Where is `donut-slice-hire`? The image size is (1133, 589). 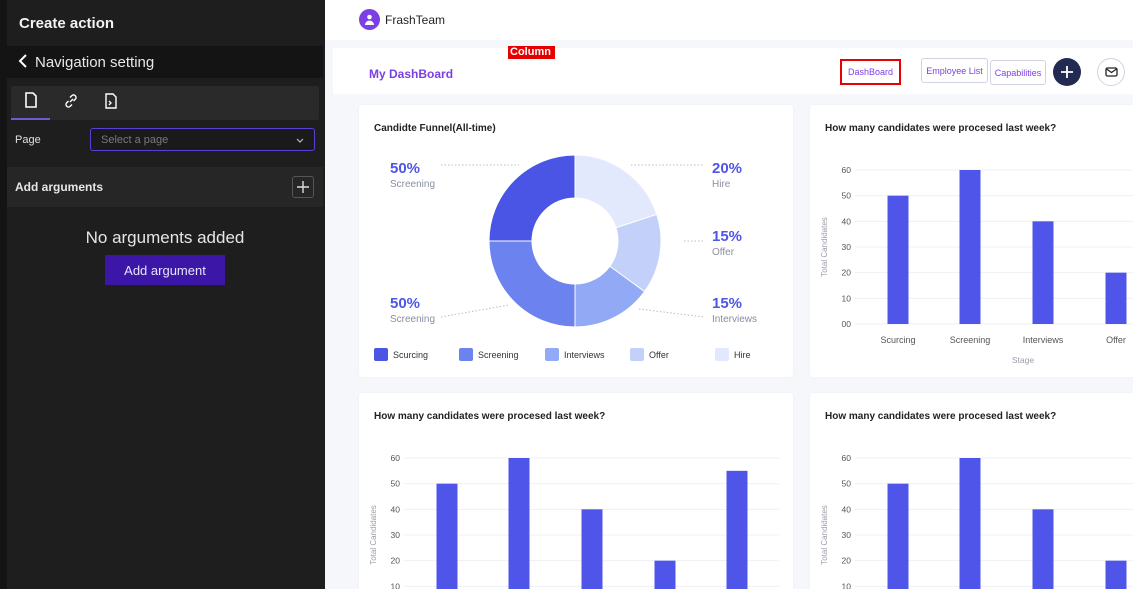
donut-slice-hire is located at coordinates (616, 191).